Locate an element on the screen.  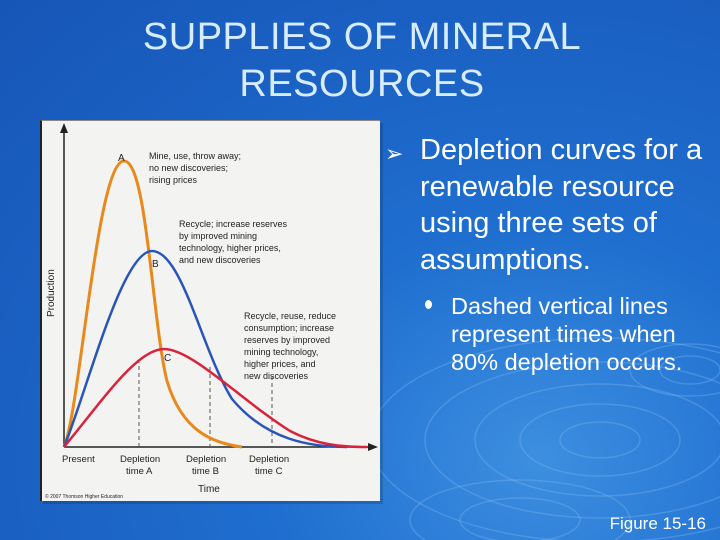
x-label-depletion-c: Depletion time C is located at coordinates (270, 465).